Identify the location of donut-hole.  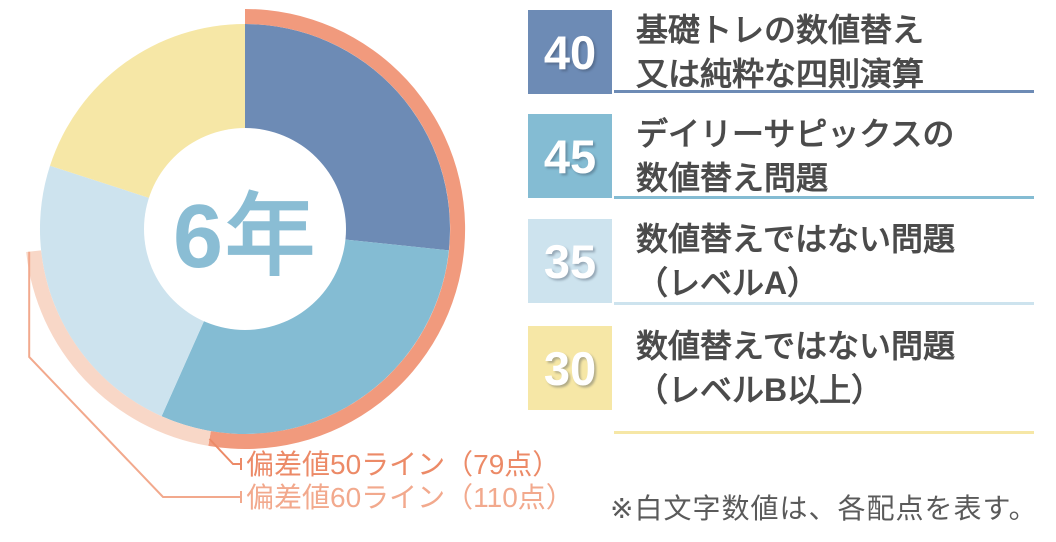
(245, 229).